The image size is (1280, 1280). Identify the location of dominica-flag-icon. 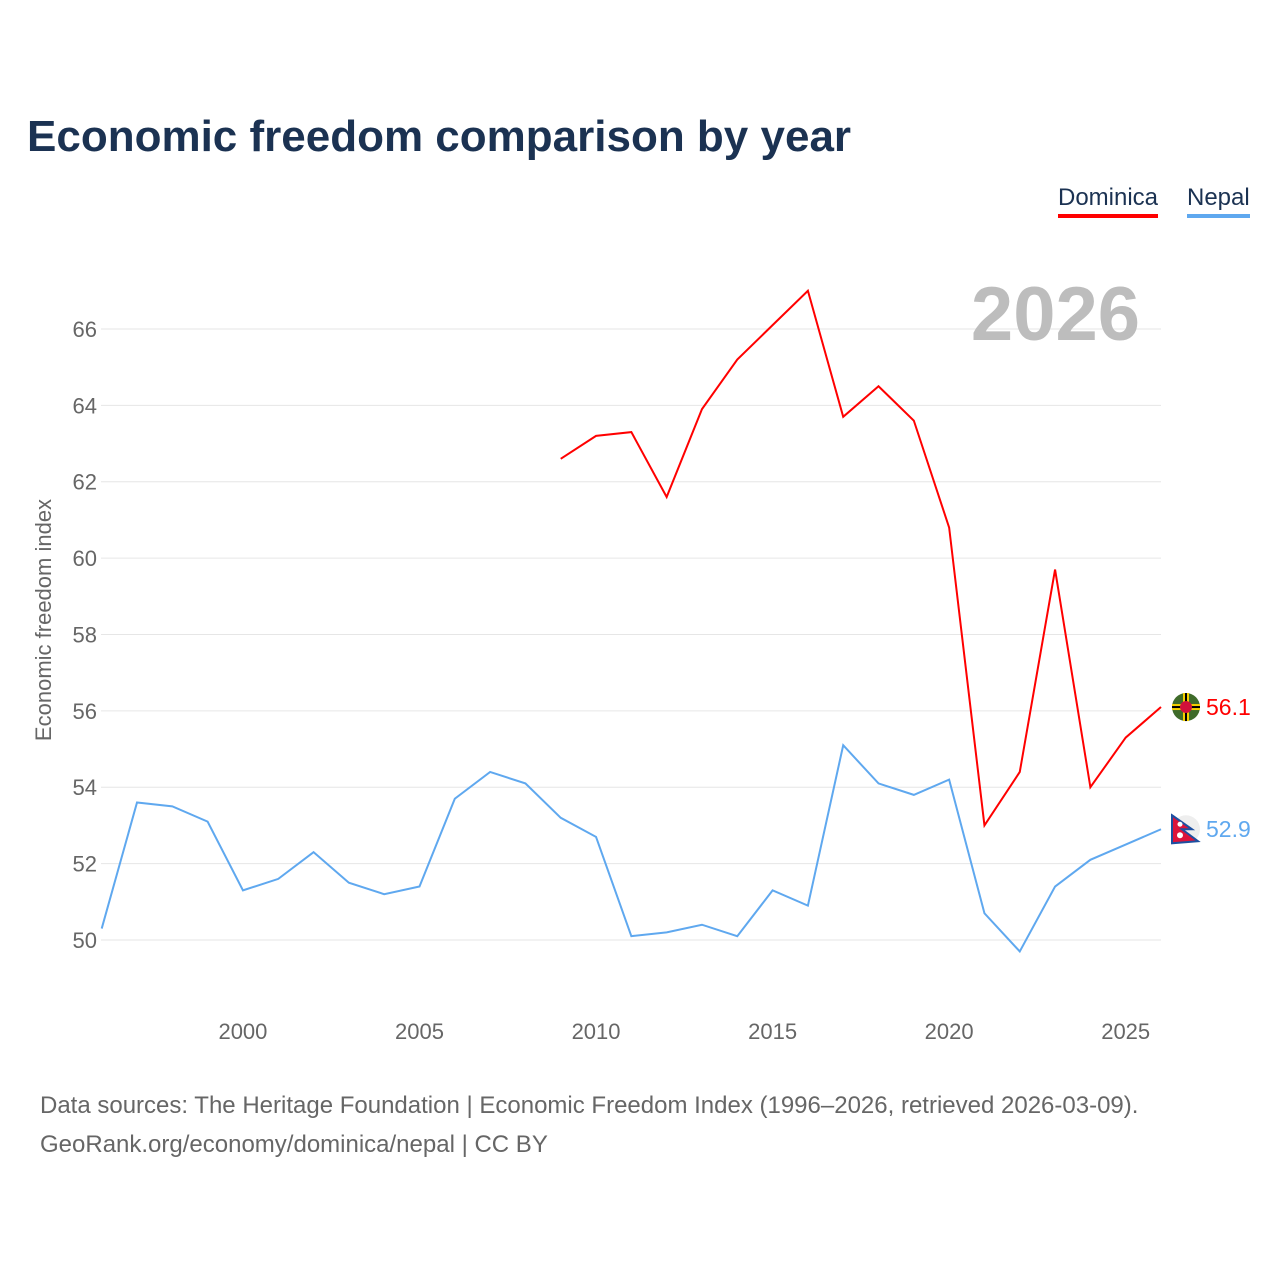
(1186, 707).